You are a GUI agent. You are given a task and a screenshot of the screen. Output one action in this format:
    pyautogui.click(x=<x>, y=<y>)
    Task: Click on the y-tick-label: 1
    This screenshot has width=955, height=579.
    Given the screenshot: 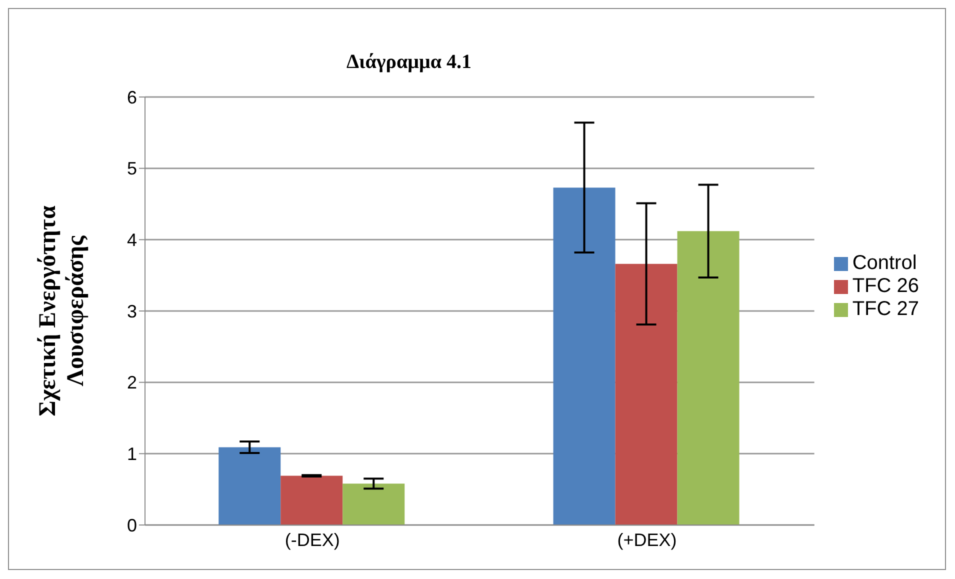 What is the action you would take?
    pyautogui.click(x=131, y=454)
    